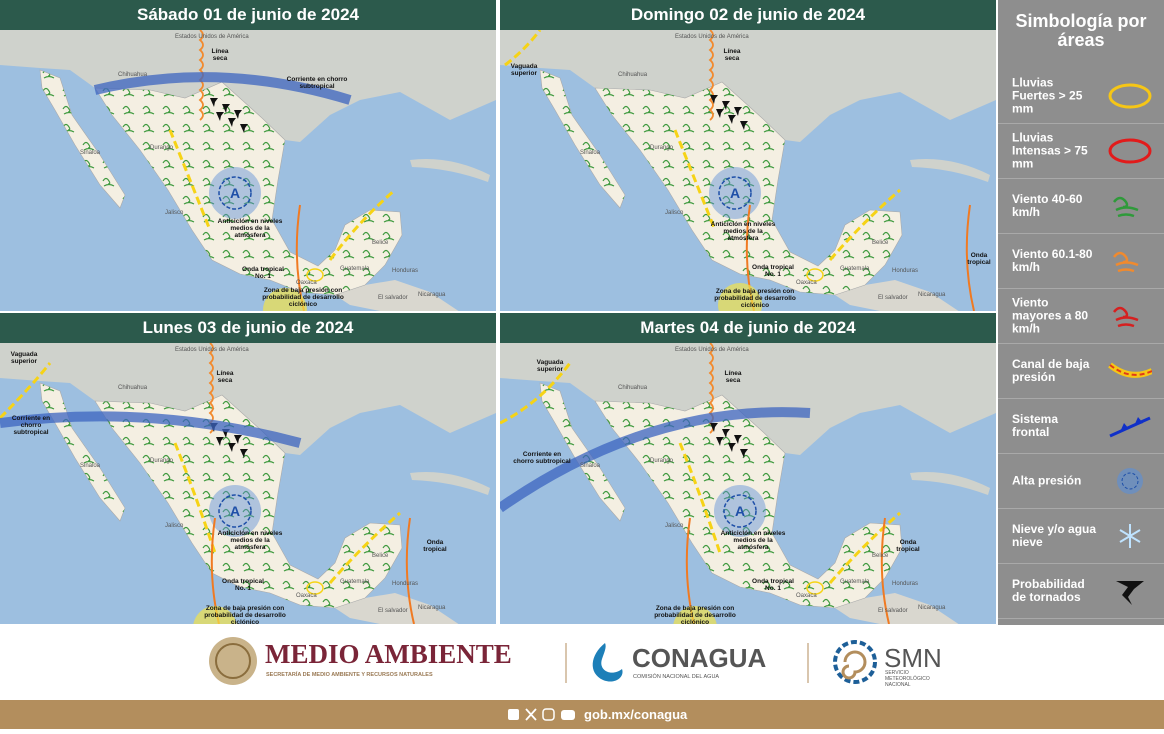 This screenshot has width=1164, height=734. I want to click on conagua-name: CONAGUA, so click(699, 658).